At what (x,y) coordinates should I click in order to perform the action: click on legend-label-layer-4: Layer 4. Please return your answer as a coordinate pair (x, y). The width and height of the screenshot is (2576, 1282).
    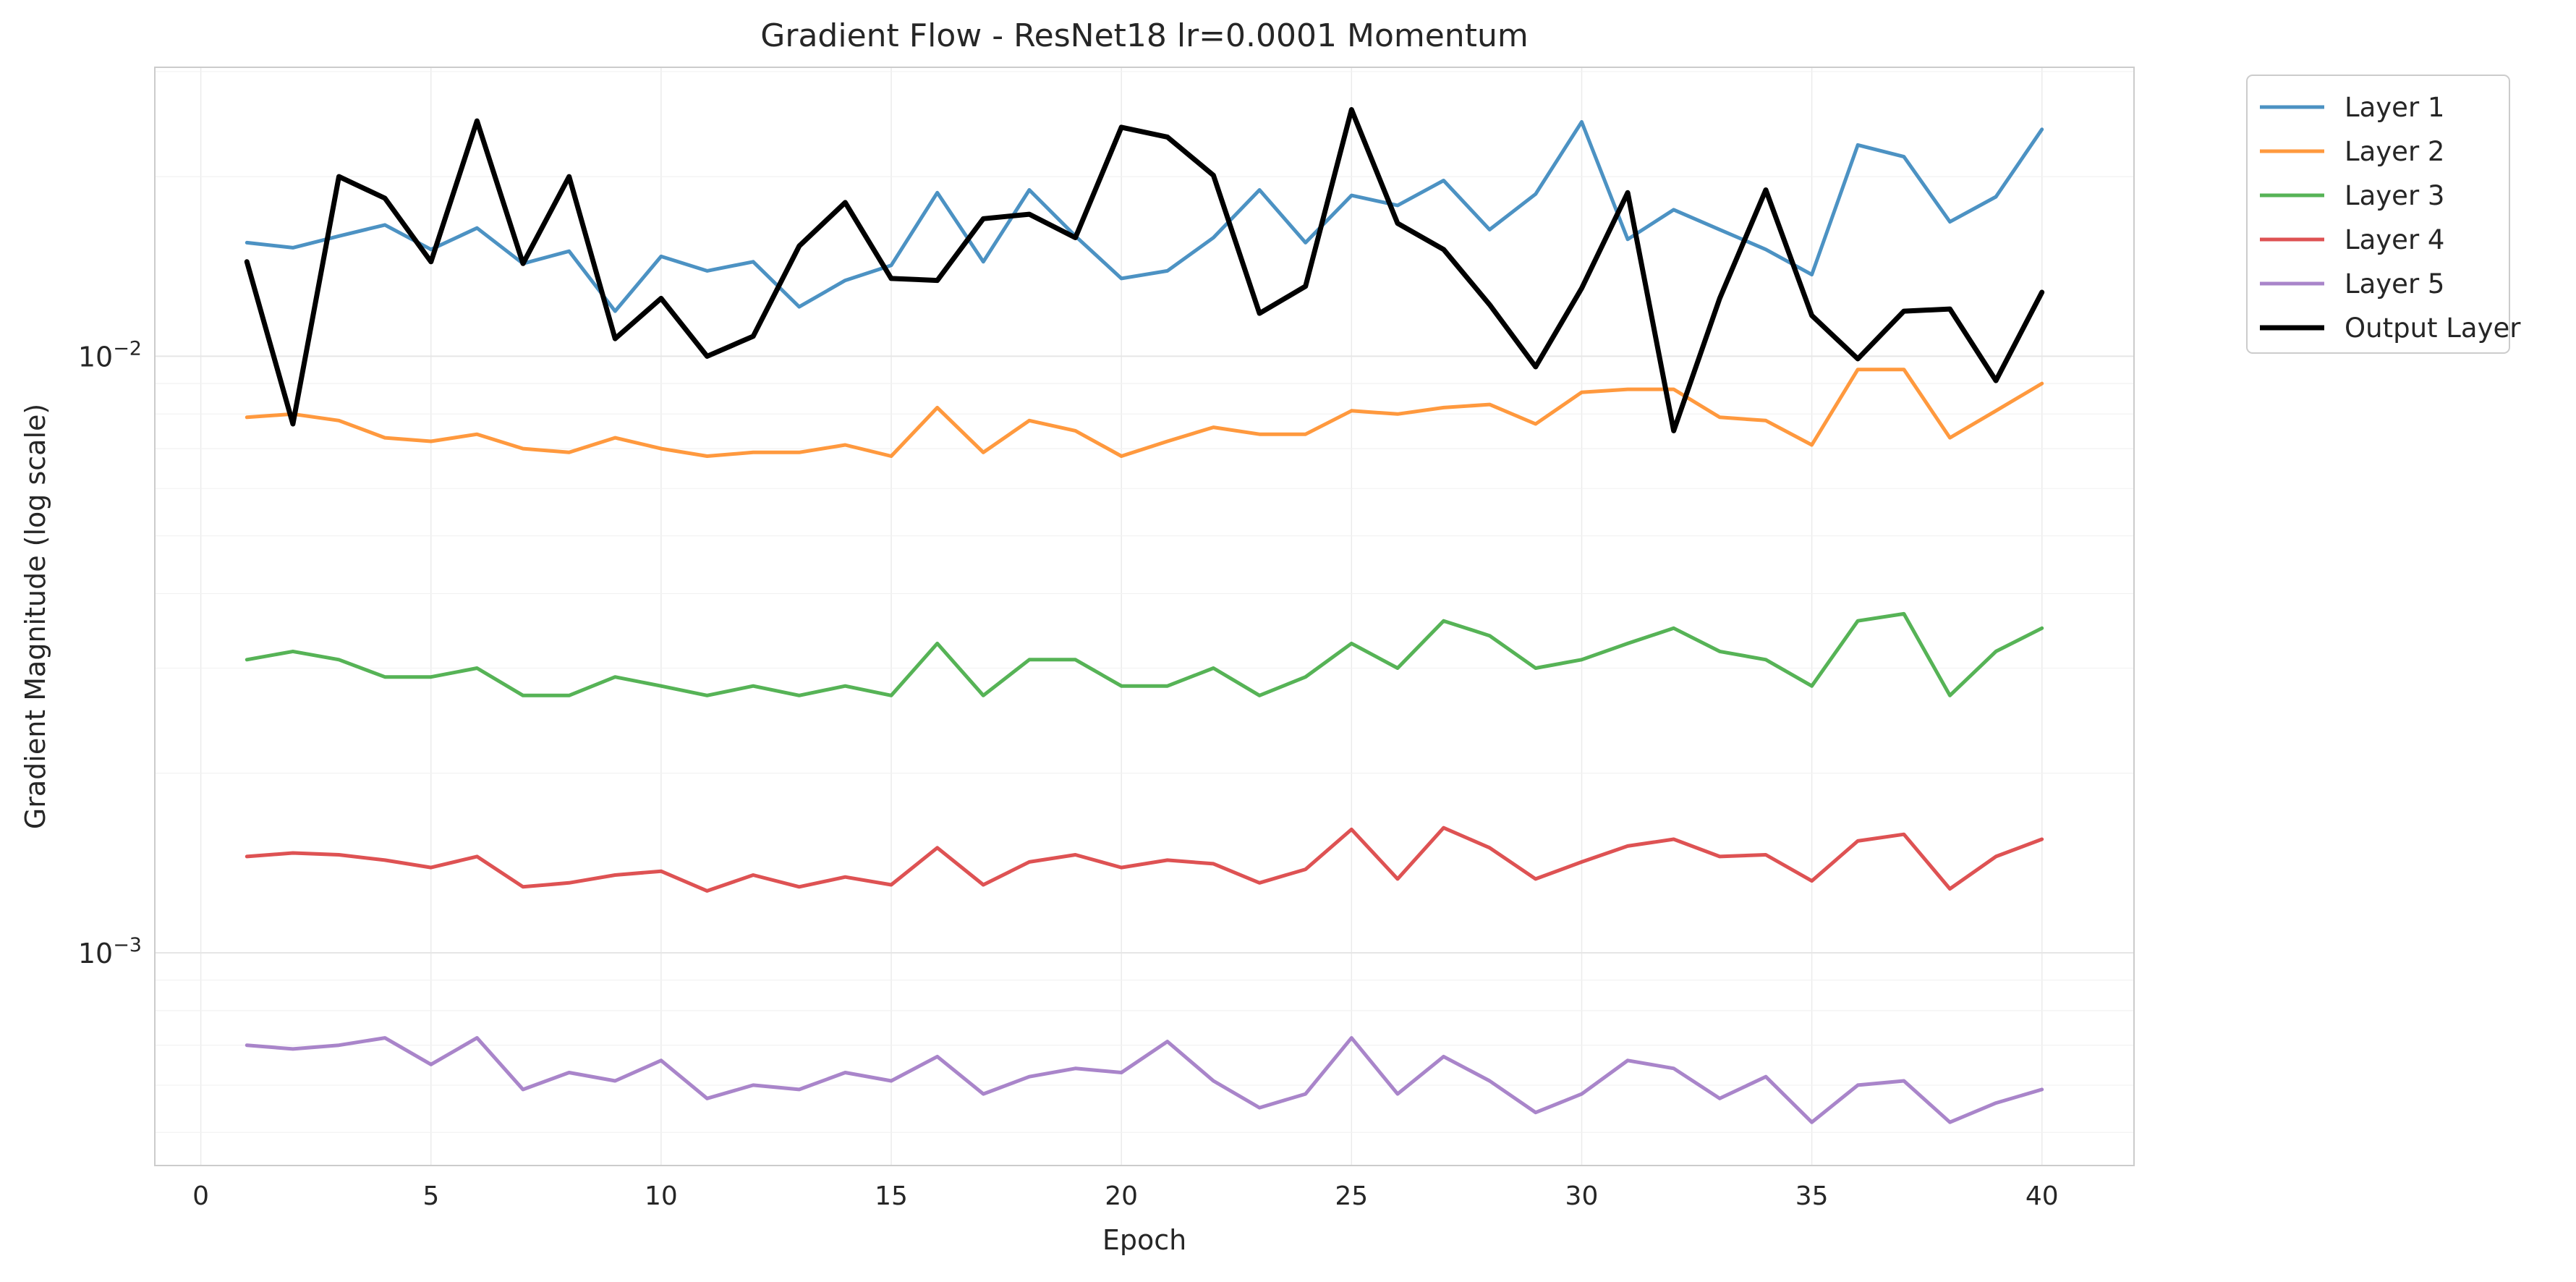
    Looking at the image, I should click on (2394, 239).